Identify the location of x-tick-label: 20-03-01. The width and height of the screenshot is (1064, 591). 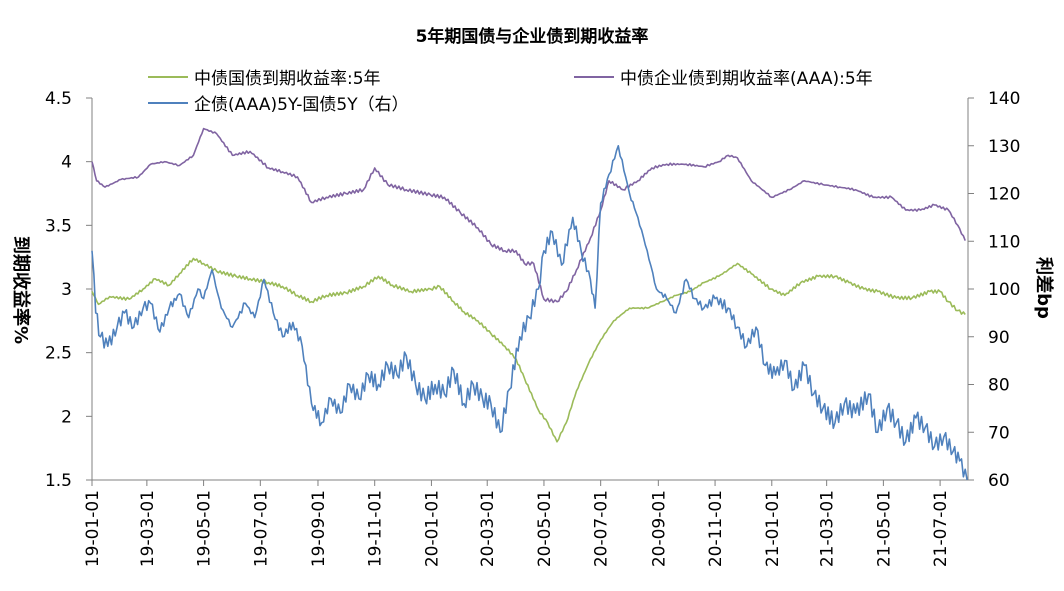
(488, 528).